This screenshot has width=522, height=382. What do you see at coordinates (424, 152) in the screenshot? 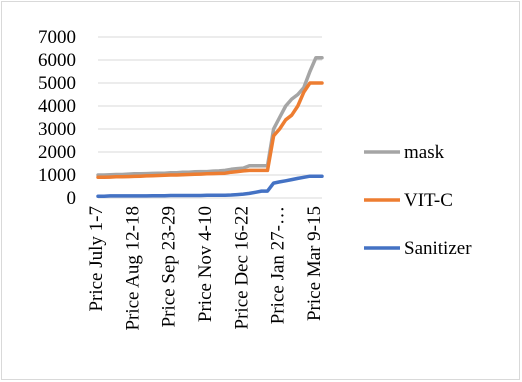
I see `legend-label-mask: mask` at bounding box center [424, 152].